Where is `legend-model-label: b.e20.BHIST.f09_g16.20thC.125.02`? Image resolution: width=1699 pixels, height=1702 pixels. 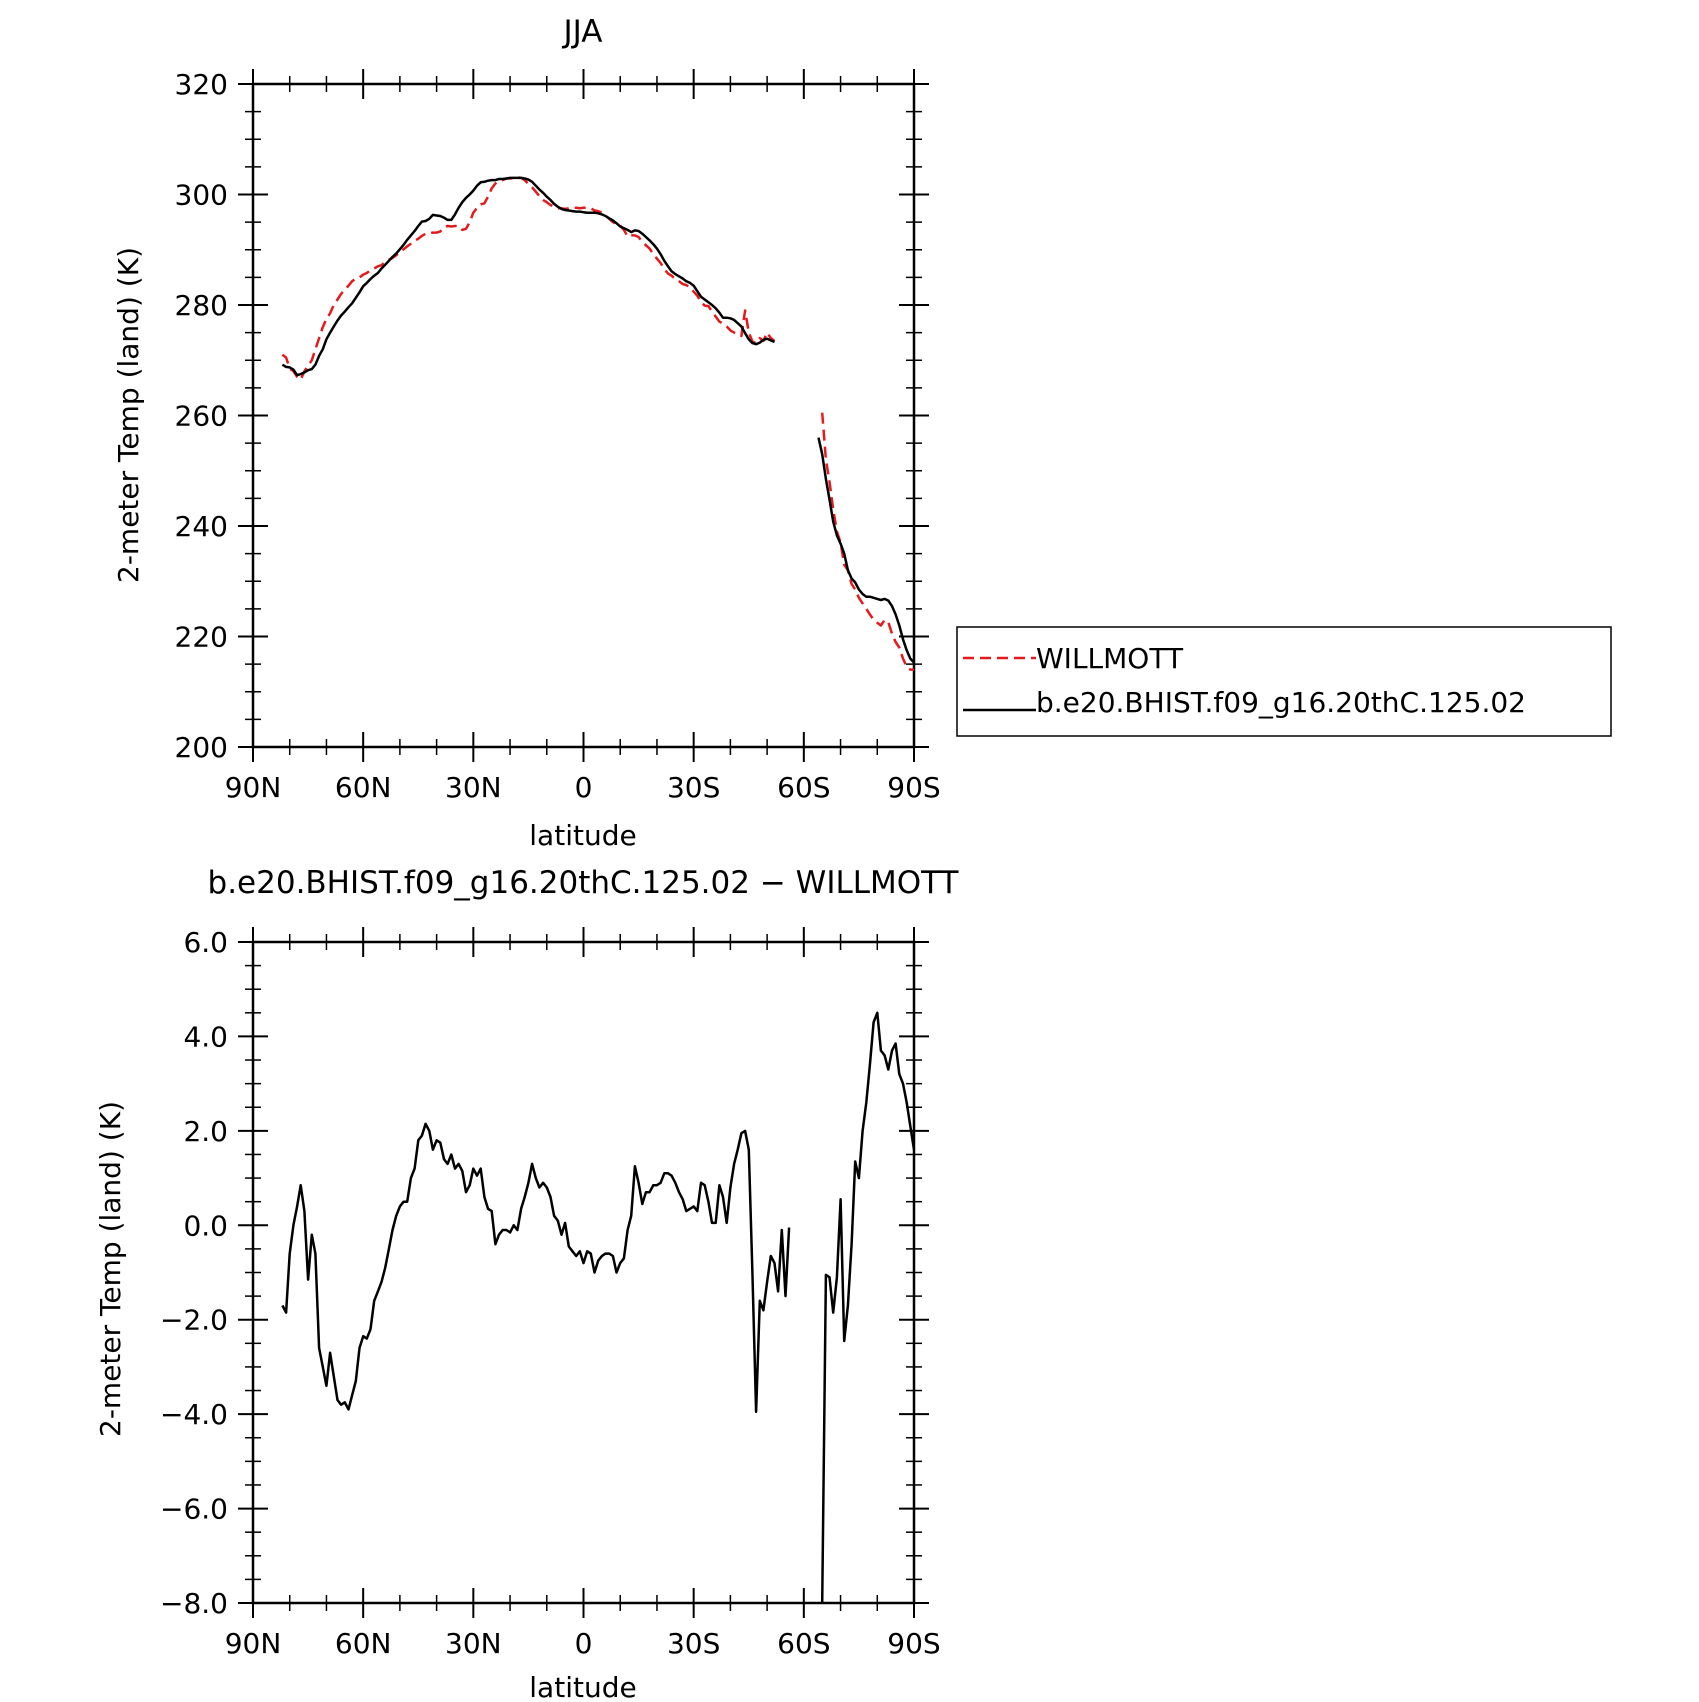 legend-model-label: b.e20.BHIST.f09_g16.20thC.125.02 is located at coordinates (1281, 702).